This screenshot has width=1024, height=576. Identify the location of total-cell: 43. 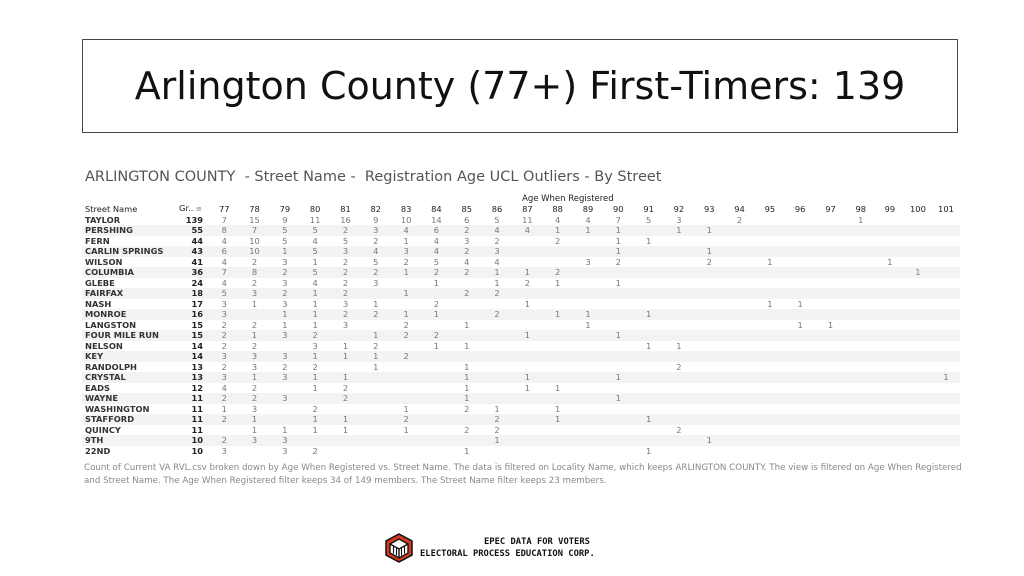
(194, 251).